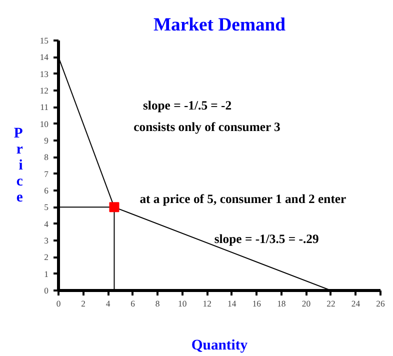  Describe the element at coordinates (108, 303) in the screenshot. I see `x-tick-label: 4` at that location.